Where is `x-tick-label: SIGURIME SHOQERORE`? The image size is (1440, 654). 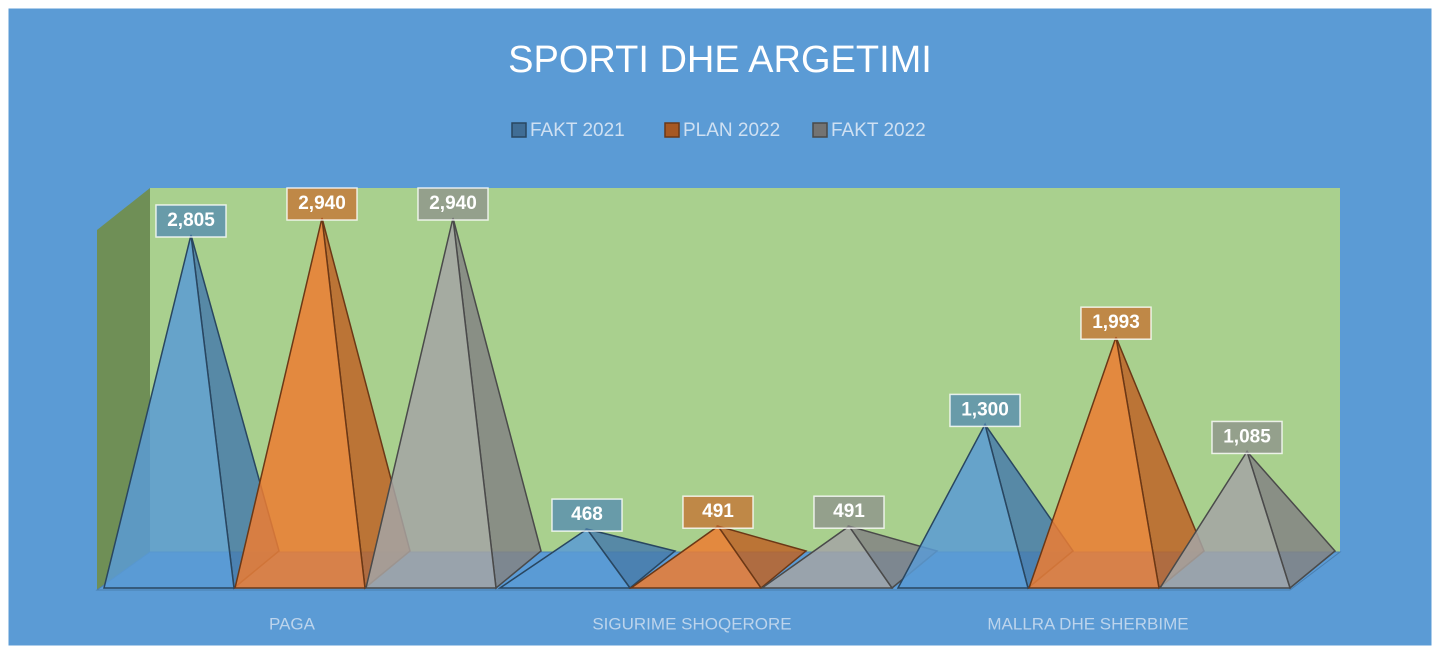
x-tick-label: SIGURIME SHOQERORE is located at coordinates (691, 623).